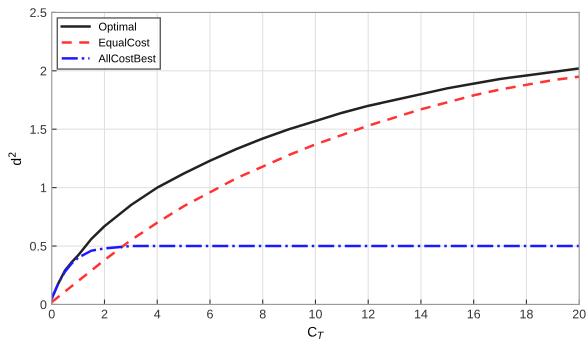  What do you see at coordinates (315, 314) in the screenshot?
I see `x-tick-label: 10` at bounding box center [315, 314].